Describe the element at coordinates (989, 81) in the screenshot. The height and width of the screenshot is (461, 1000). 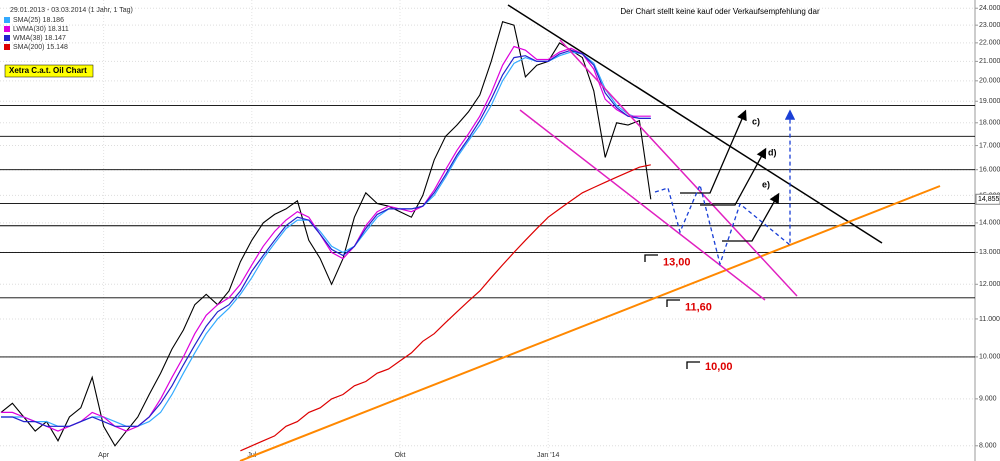
I see `y-tick-label: 20.000` at that location.